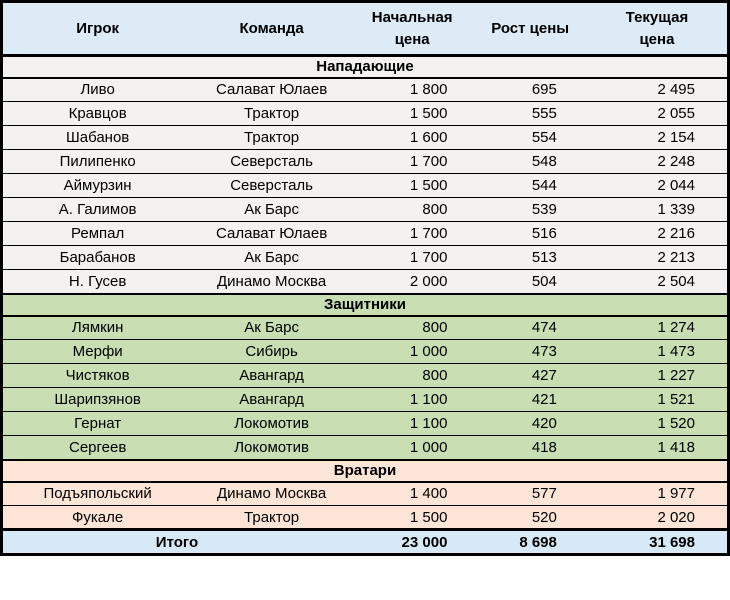 This screenshot has height=600, width=730. I want to click on total-current-price: 31 698, so click(657, 541).